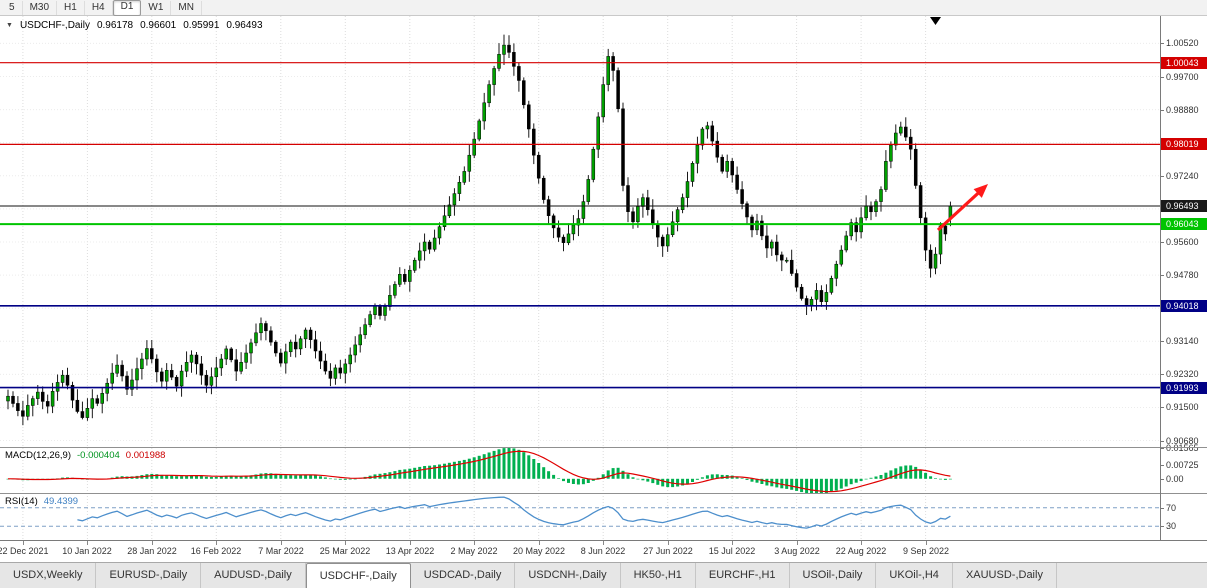 Image resolution: width=1207 pixels, height=588 pixels. What do you see at coordinates (658, 575) in the screenshot?
I see `chart-tab-hk50-h1: HK50-,H1` at bounding box center [658, 575].